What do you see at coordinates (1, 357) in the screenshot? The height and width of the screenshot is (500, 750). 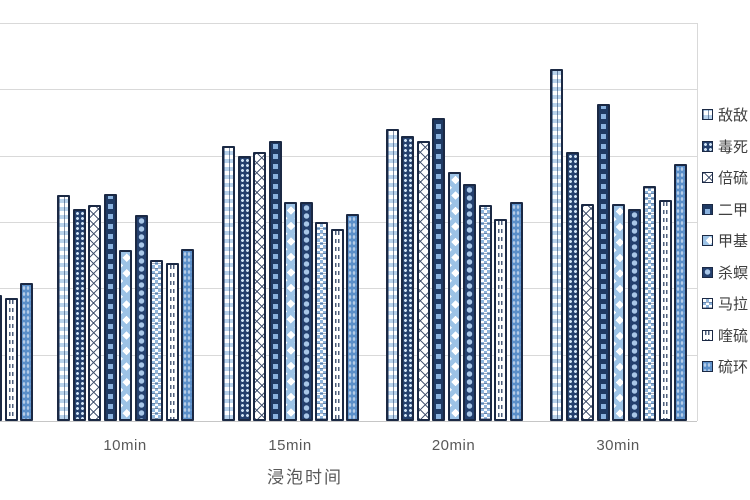 I see `bar-马拉-cropped` at bounding box center [1, 357].